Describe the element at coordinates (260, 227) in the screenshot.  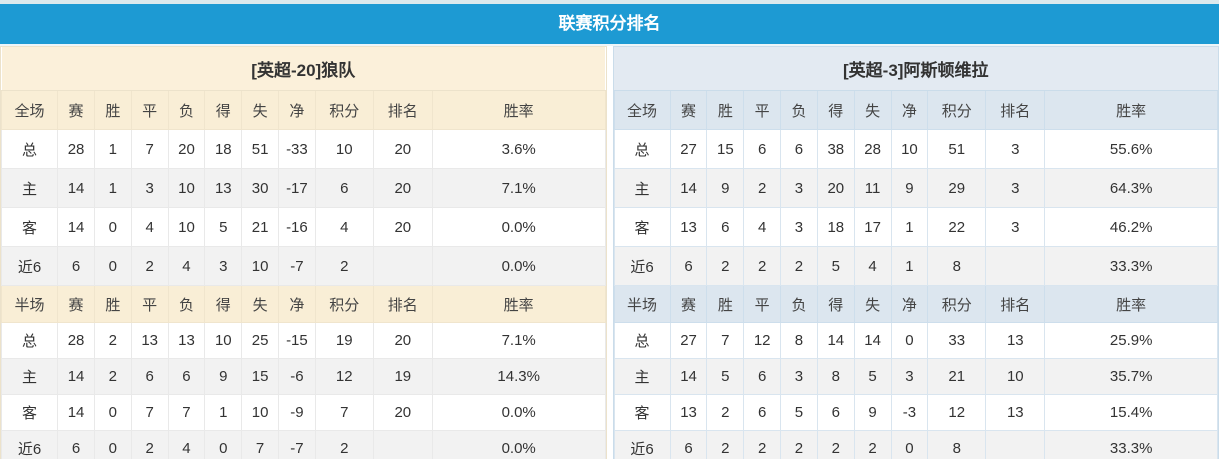
I see `stat-cell: 21` at that location.